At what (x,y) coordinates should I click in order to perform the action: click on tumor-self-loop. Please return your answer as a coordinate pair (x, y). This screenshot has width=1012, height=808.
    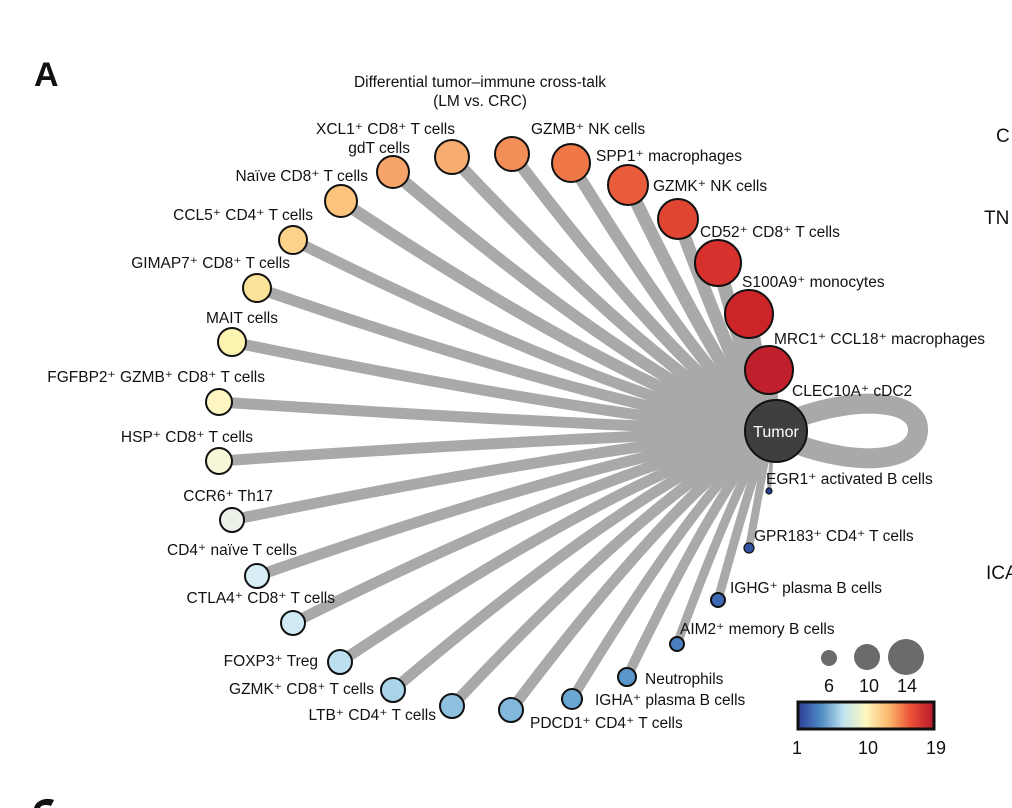
    Looking at the image, I should click on (857, 431).